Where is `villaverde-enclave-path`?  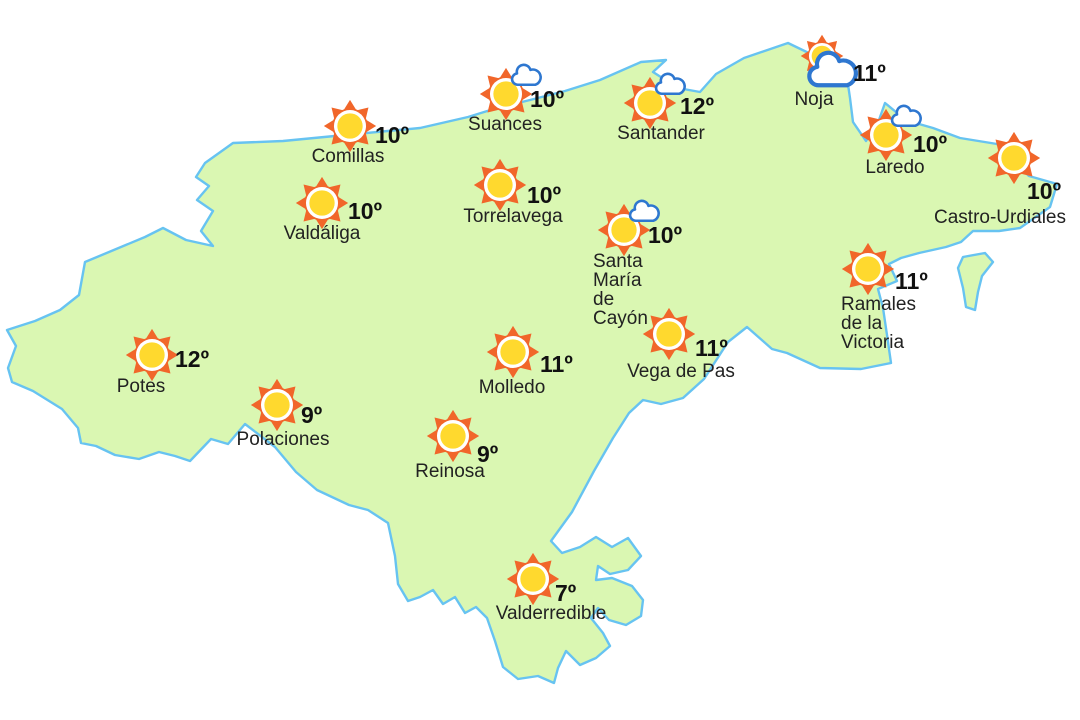
villaverde-enclave-path is located at coordinates (975, 281).